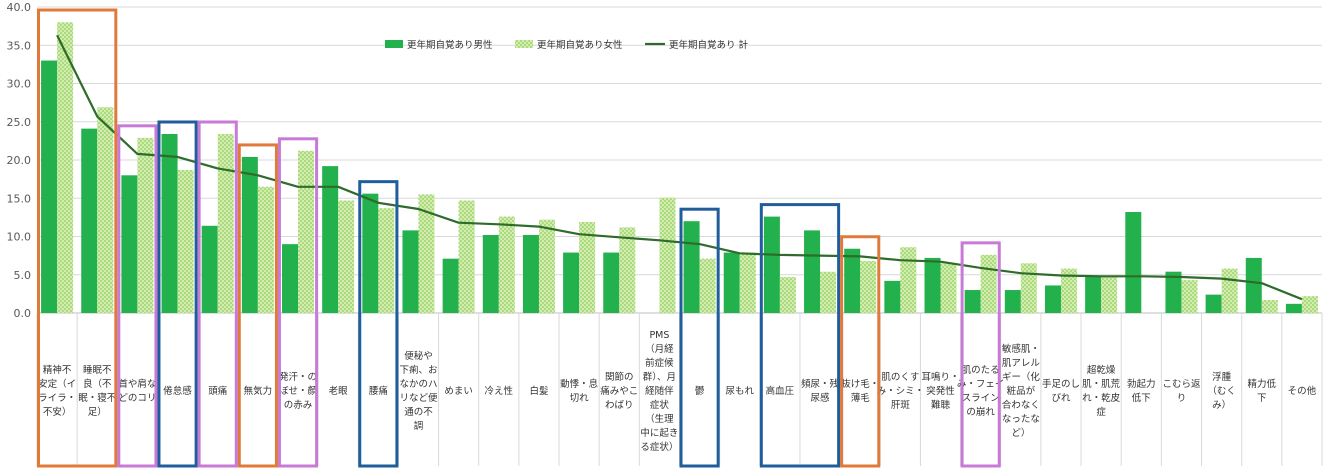 This screenshot has width=1327, height=473. I want to click on x-category-label-line: ぼせ・顔, so click(298, 391).